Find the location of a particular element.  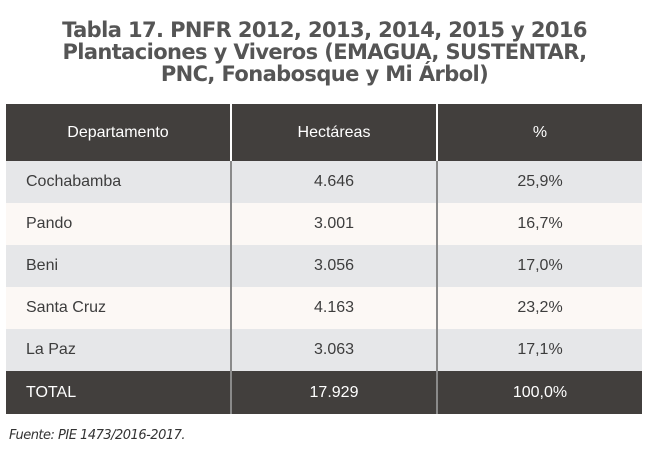

cell-departamento: Santa Cruz is located at coordinates (119, 308).